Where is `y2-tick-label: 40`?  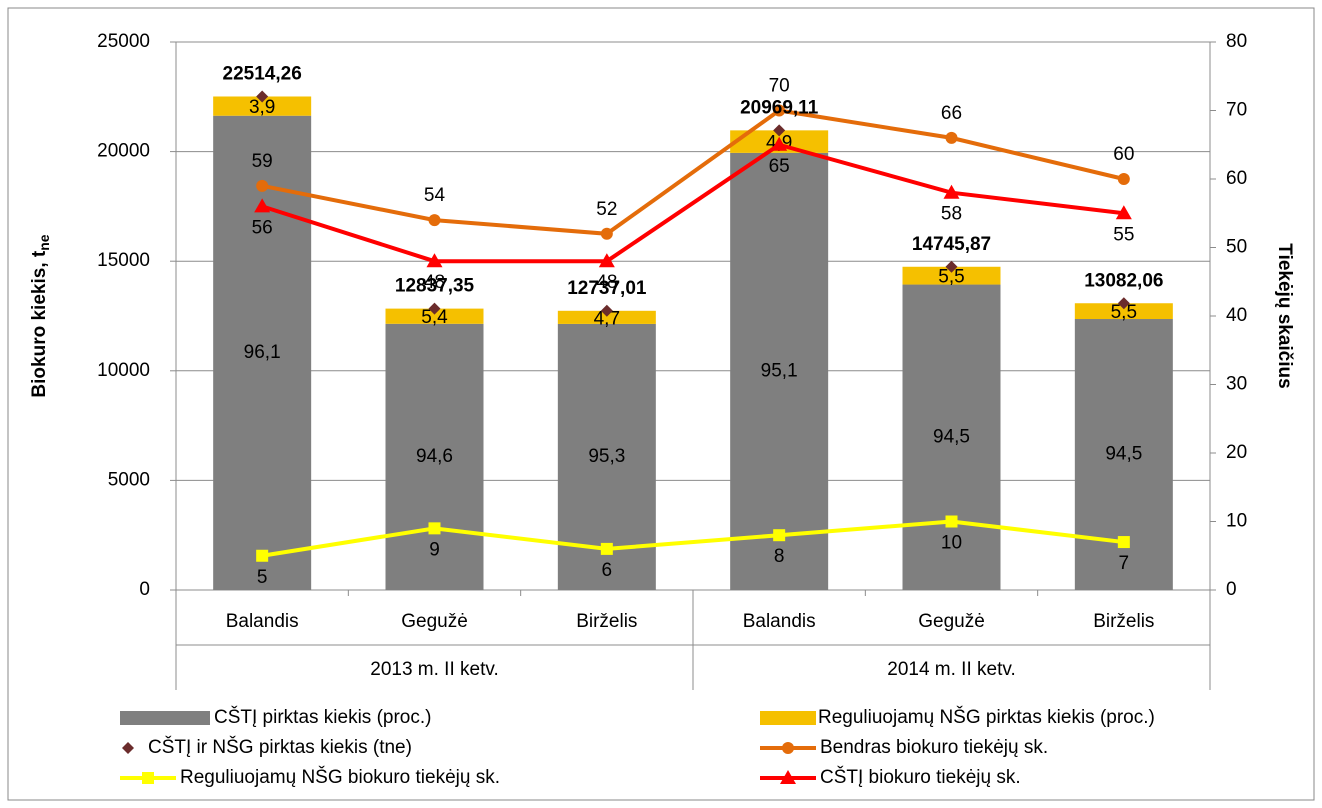 y2-tick-label: 40 is located at coordinates (1236, 315).